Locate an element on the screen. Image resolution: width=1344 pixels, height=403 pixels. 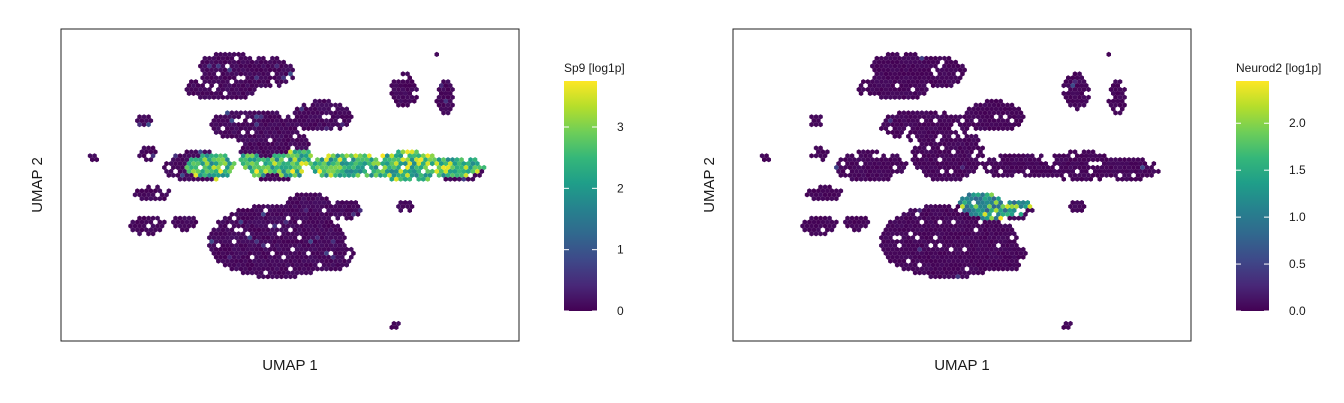
colorbar is located at coordinates (580, 196).